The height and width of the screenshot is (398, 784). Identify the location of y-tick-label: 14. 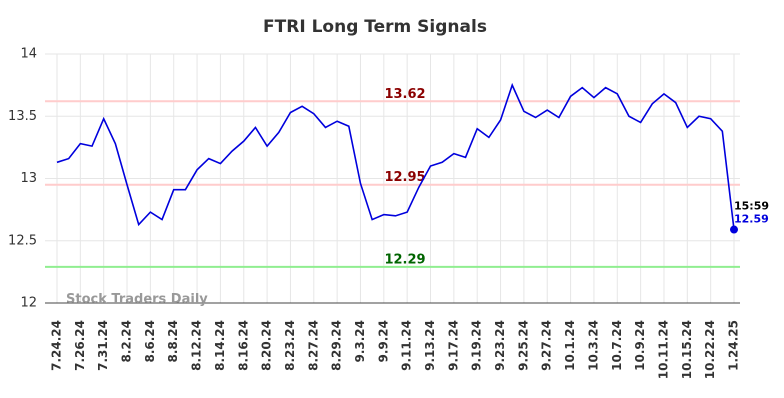
(28, 54).